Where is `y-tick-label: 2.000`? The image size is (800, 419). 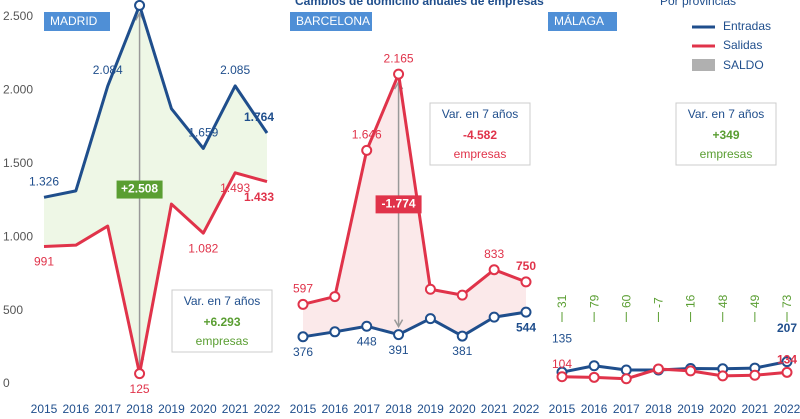 y-tick-label: 2.000 is located at coordinates (18, 90).